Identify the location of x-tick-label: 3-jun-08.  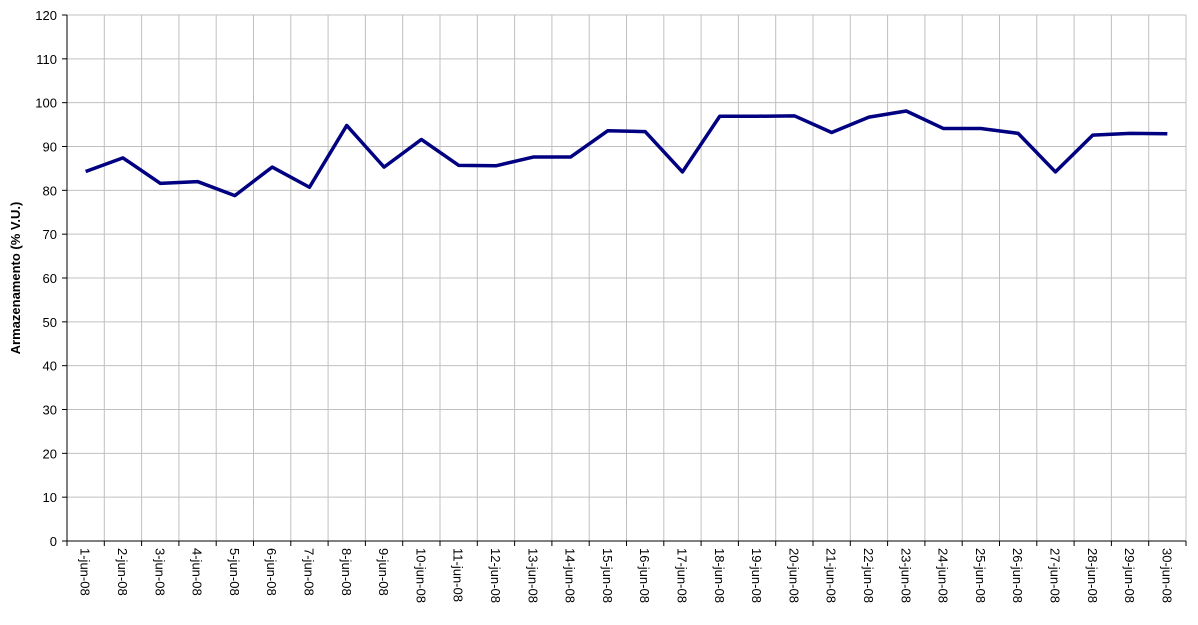
(159, 572).